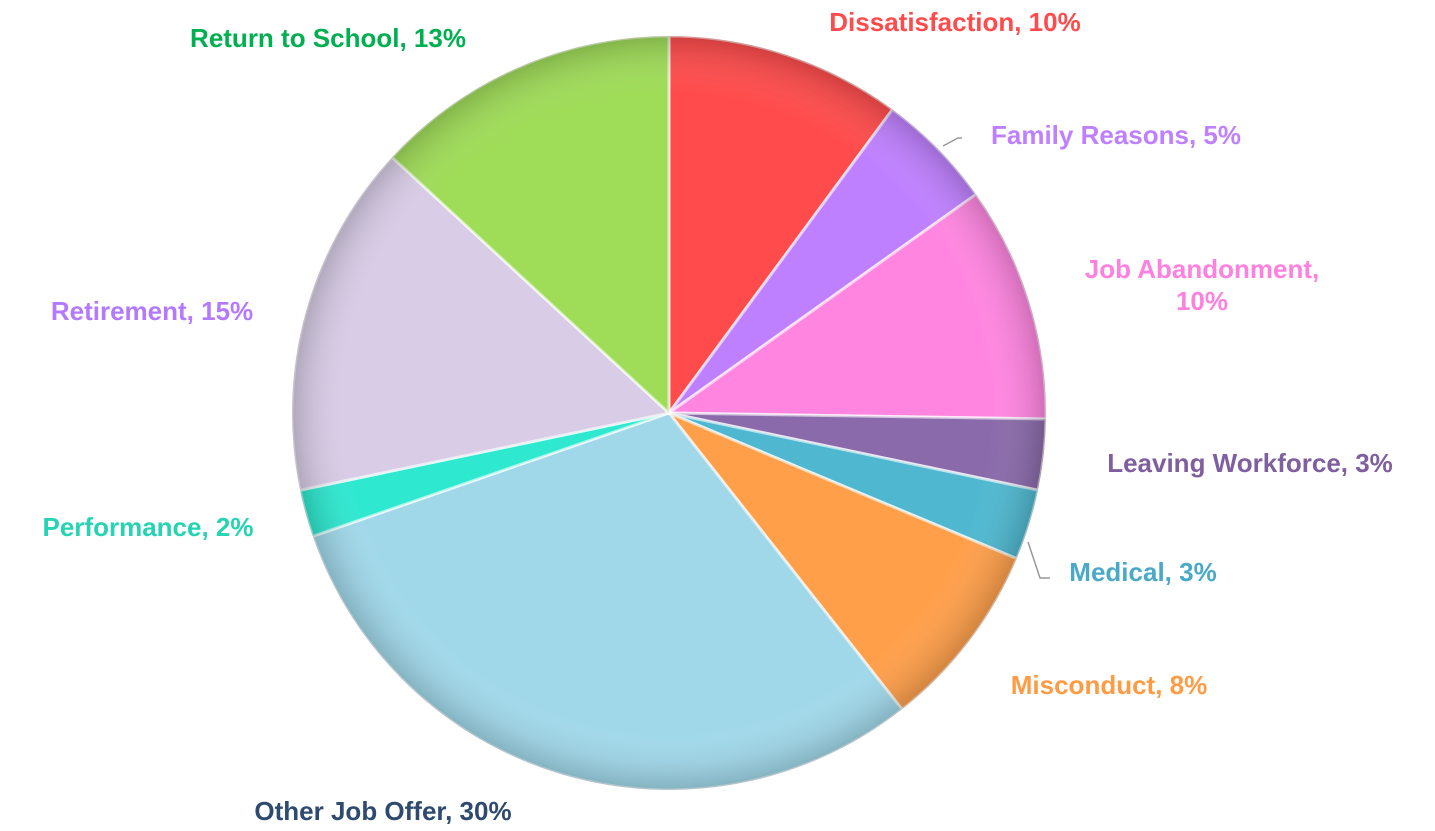 Image resolution: width=1435 pixels, height=831 pixels. I want to click on data-label: Job Abandonment, 10%, so click(1202, 285).